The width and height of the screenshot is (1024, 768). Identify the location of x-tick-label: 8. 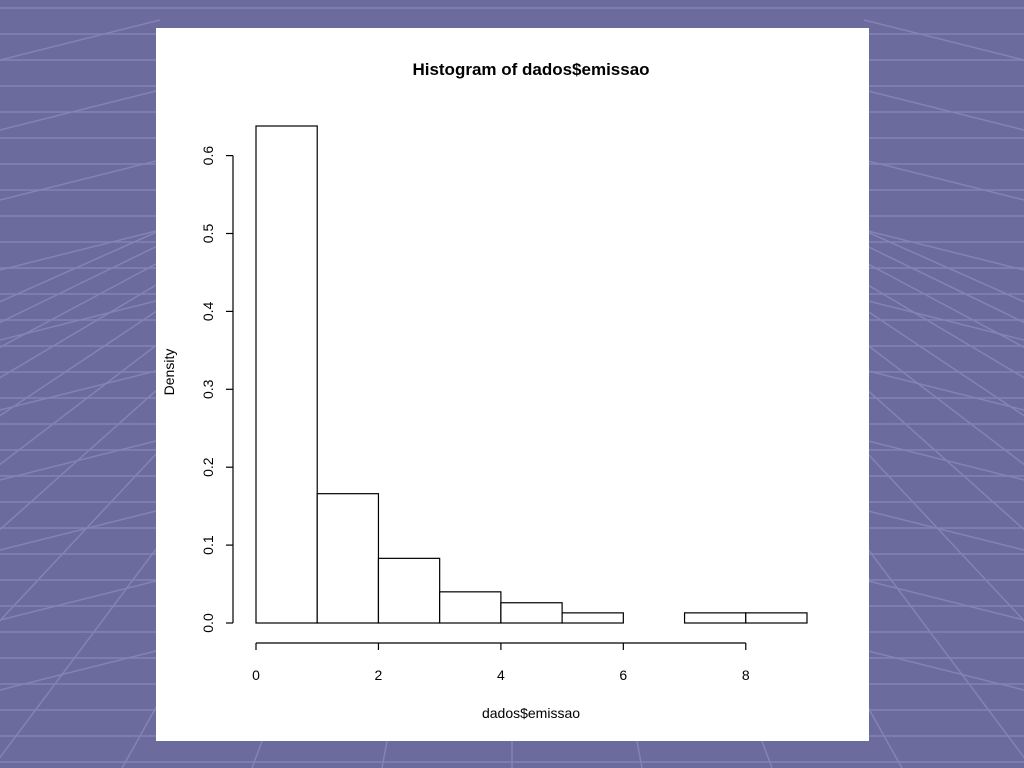
(746, 675).